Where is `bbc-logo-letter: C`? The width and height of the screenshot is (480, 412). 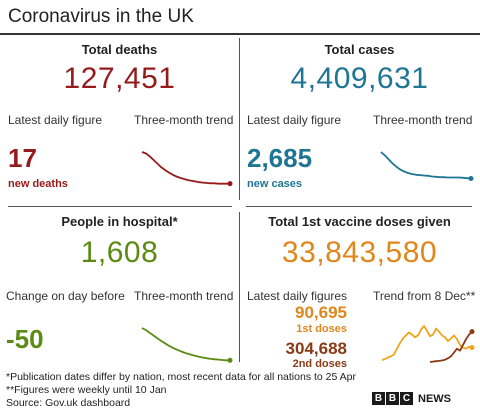 bbc-logo-letter: C is located at coordinates (406, 398).